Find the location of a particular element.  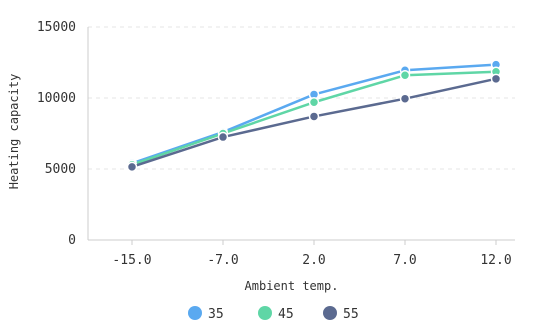

legend-item-45: 45 is located at coordinates (276, 314).